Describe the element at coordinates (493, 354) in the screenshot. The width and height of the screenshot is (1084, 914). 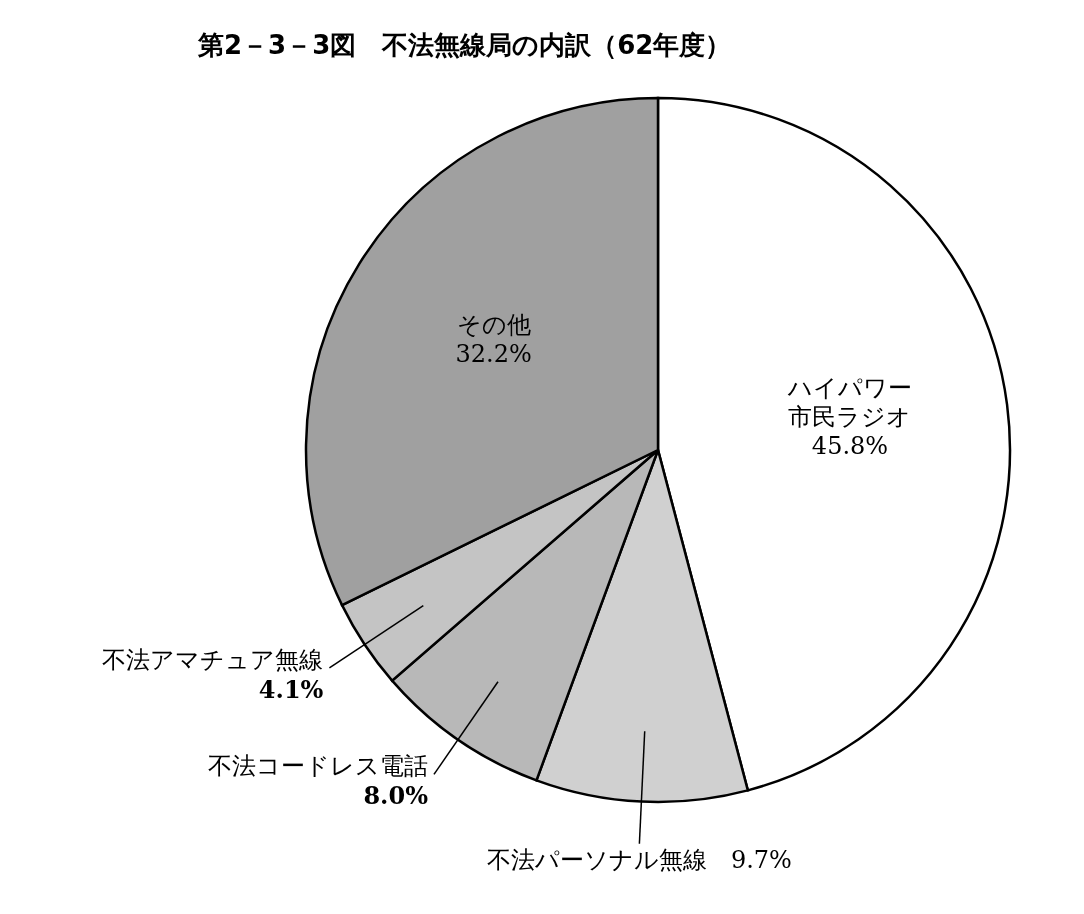
I see `data-label: 32.2%` at that location.